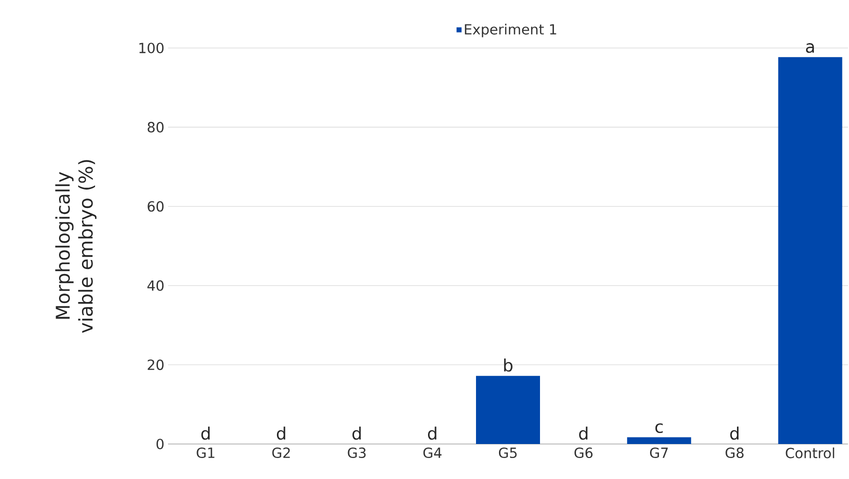 This screenshot has height=479, width=849. Describe the element at coordinates (810, 453) in the screenshot. I see `x-tick-label: Control` at that location.